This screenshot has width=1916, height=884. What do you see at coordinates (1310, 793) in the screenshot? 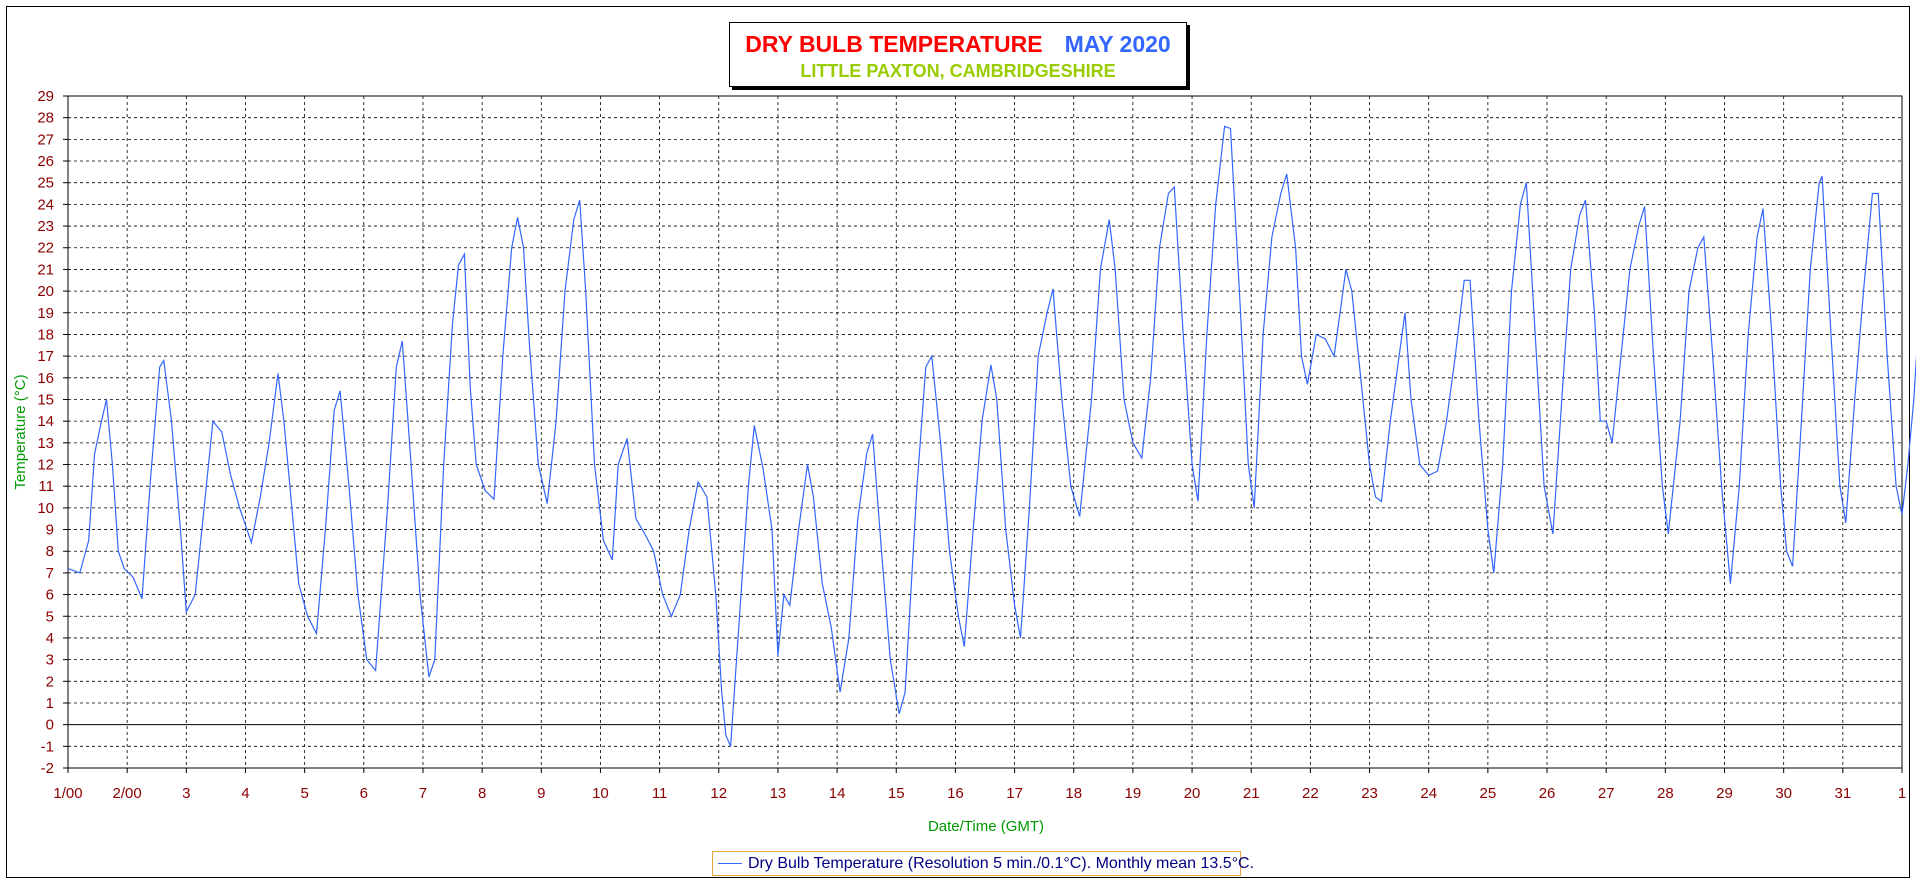
I see `x-tick-label: 22` at bounding box center [1310, 793].